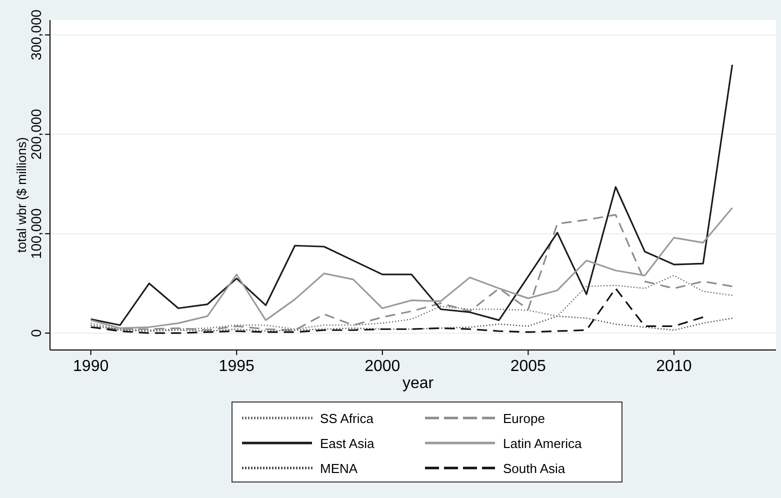  Describe the element at coordinates (36, 234) in the screenshot. I see `y-tick-label: 100,000` at that location.